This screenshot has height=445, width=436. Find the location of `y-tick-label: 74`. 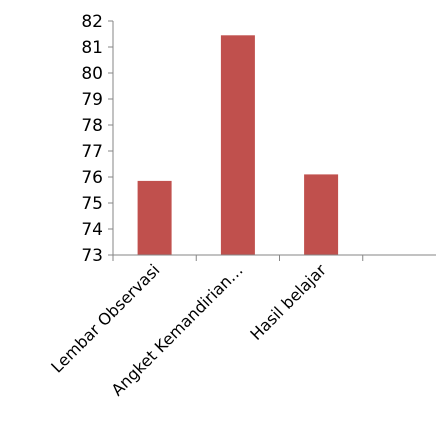

y-tick-label: 74 is located at coordinates (92, 230).